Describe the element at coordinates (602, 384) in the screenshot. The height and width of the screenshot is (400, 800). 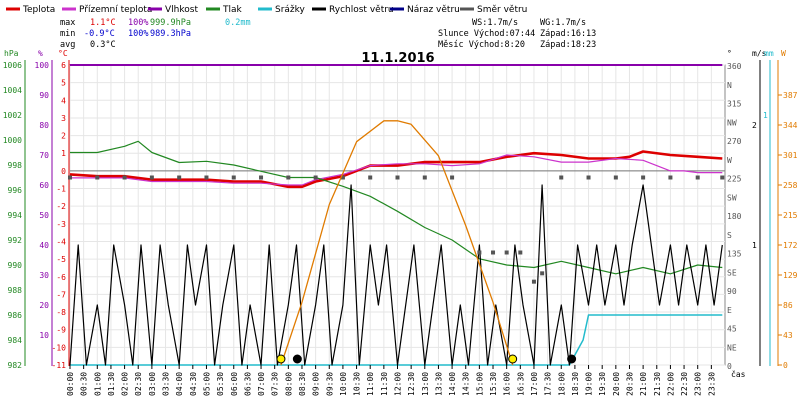
I see `x-tick-label: 19:30` at that location.